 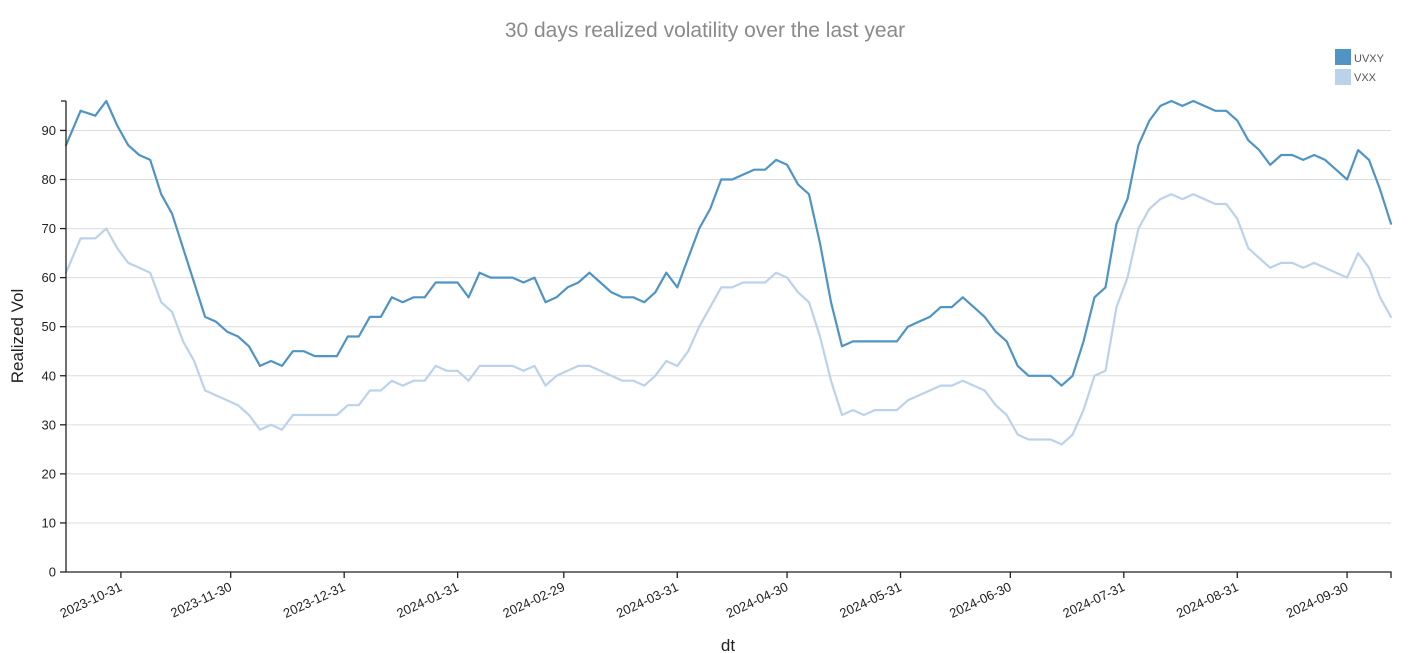 What do you see at coordinates (1369, 59) in the screenshot?
I see `legend-label-uvxy: UVXY` at bounding box center [1369, 59].